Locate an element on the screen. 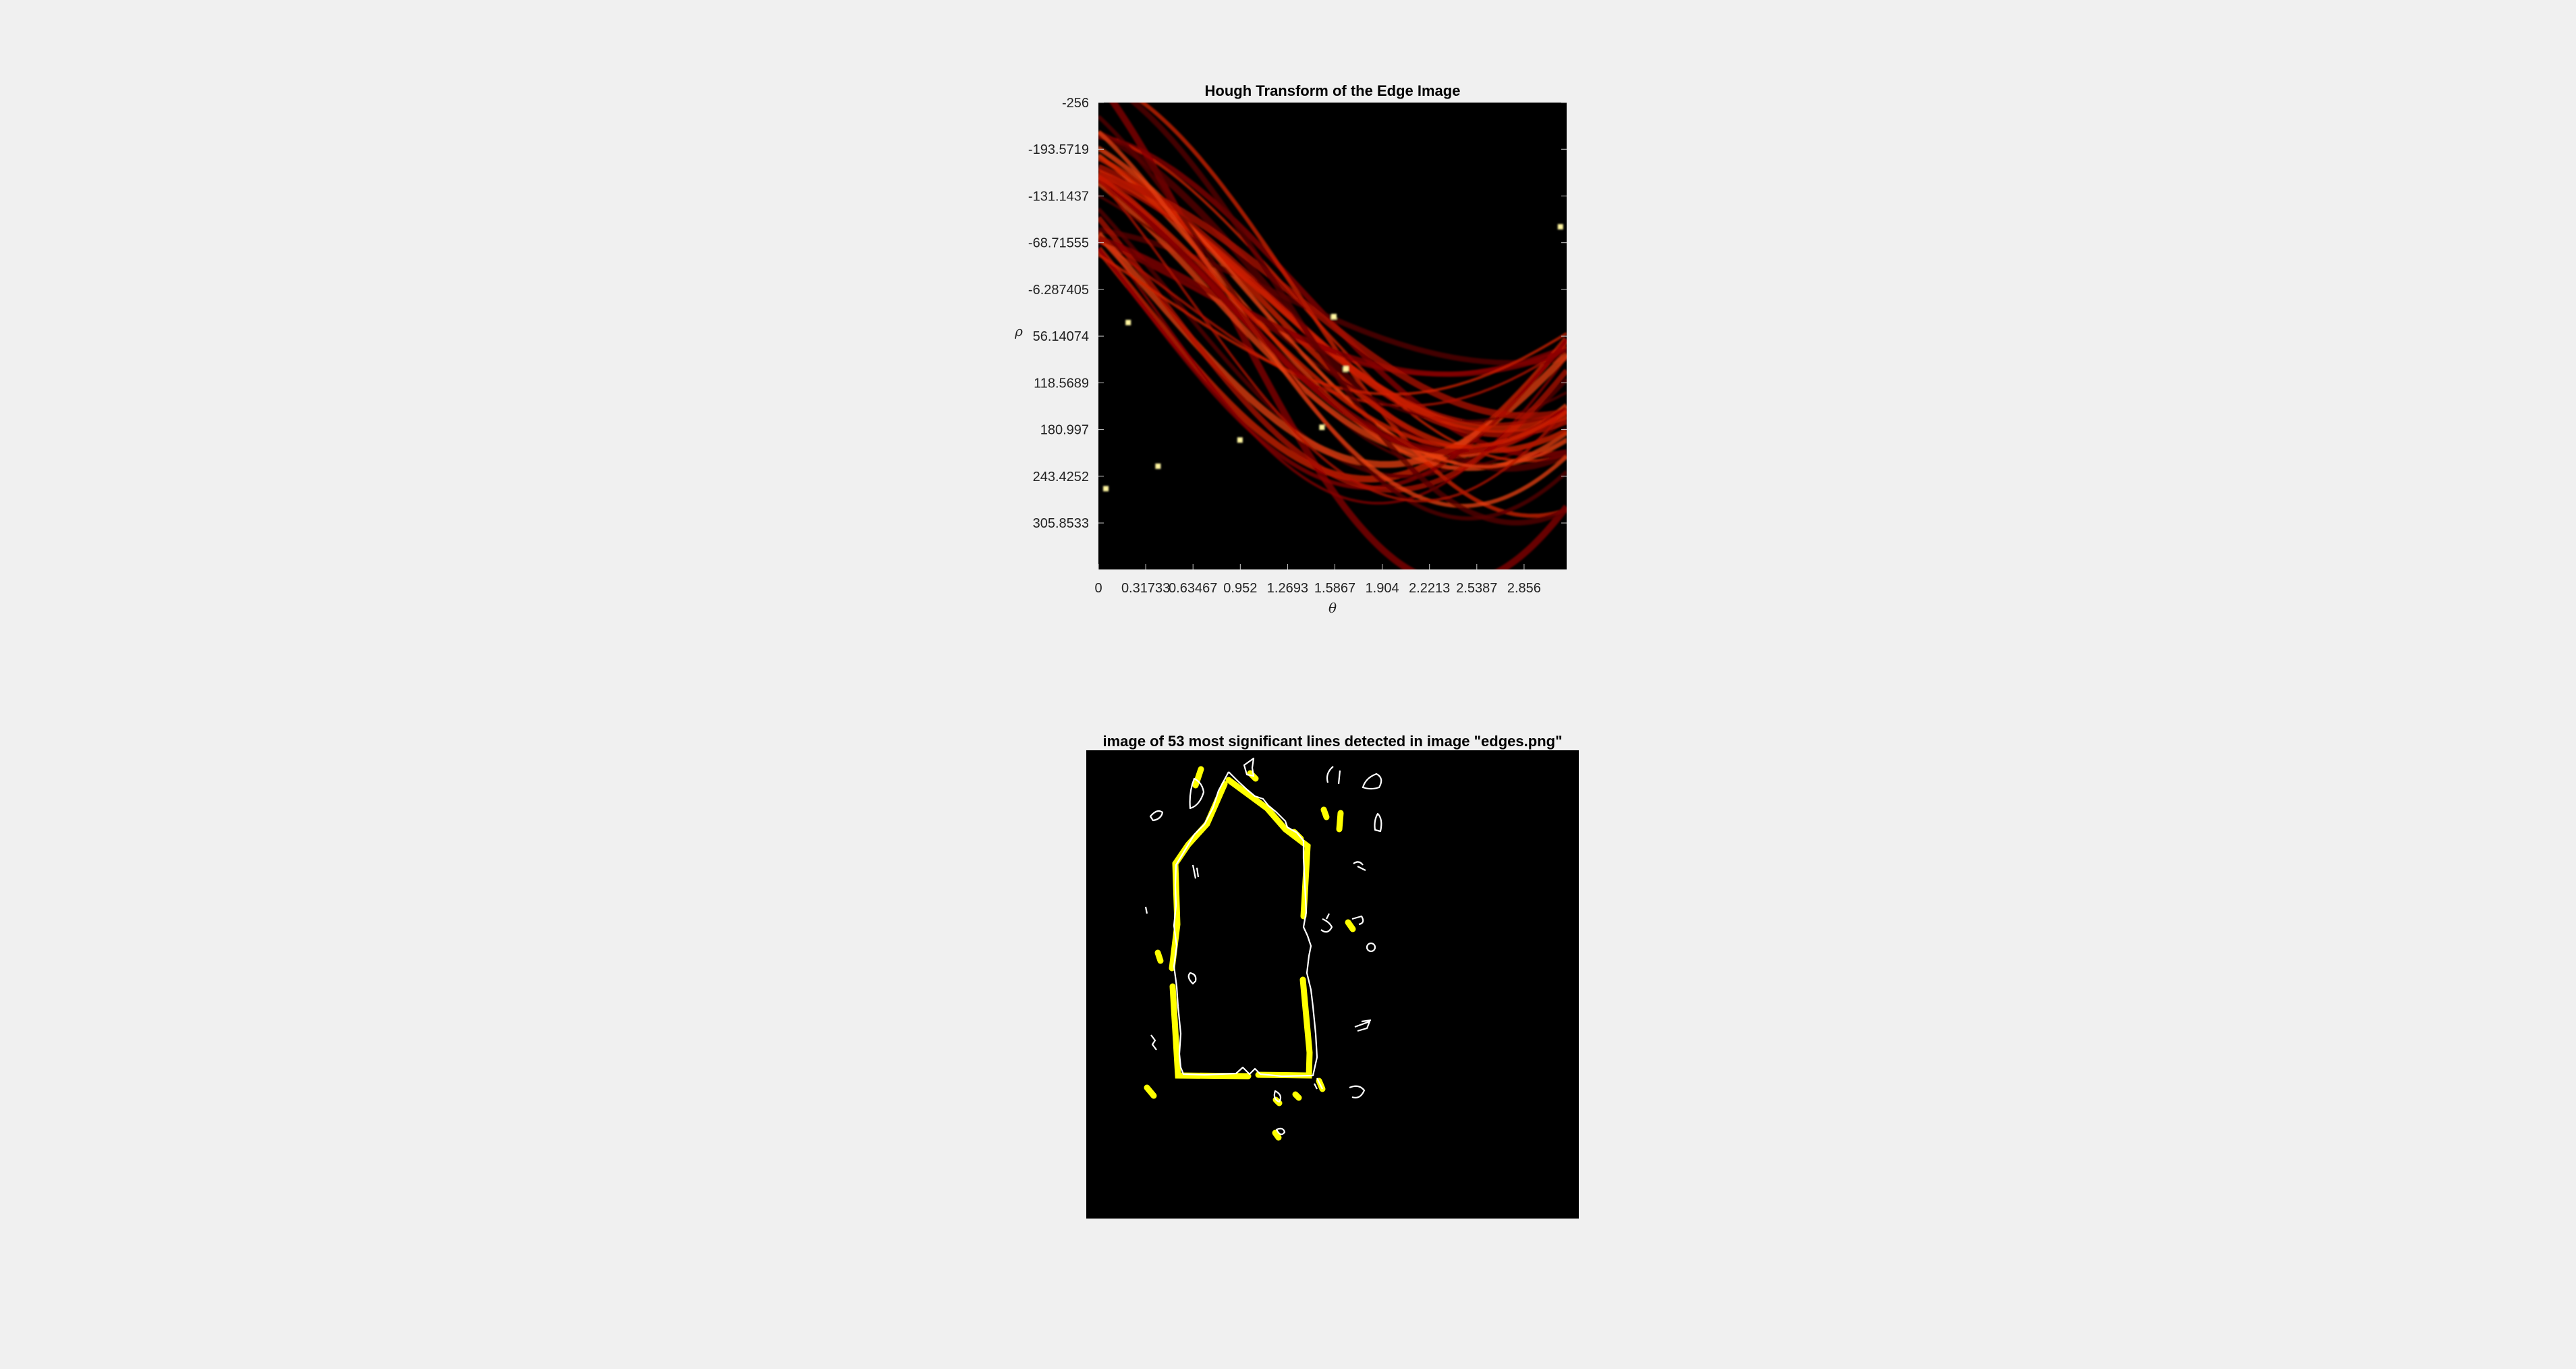 The width and height of the screenshot is (2576, 1369). y-tick-label: 243.4252 is located at coordinates (1061, 477).